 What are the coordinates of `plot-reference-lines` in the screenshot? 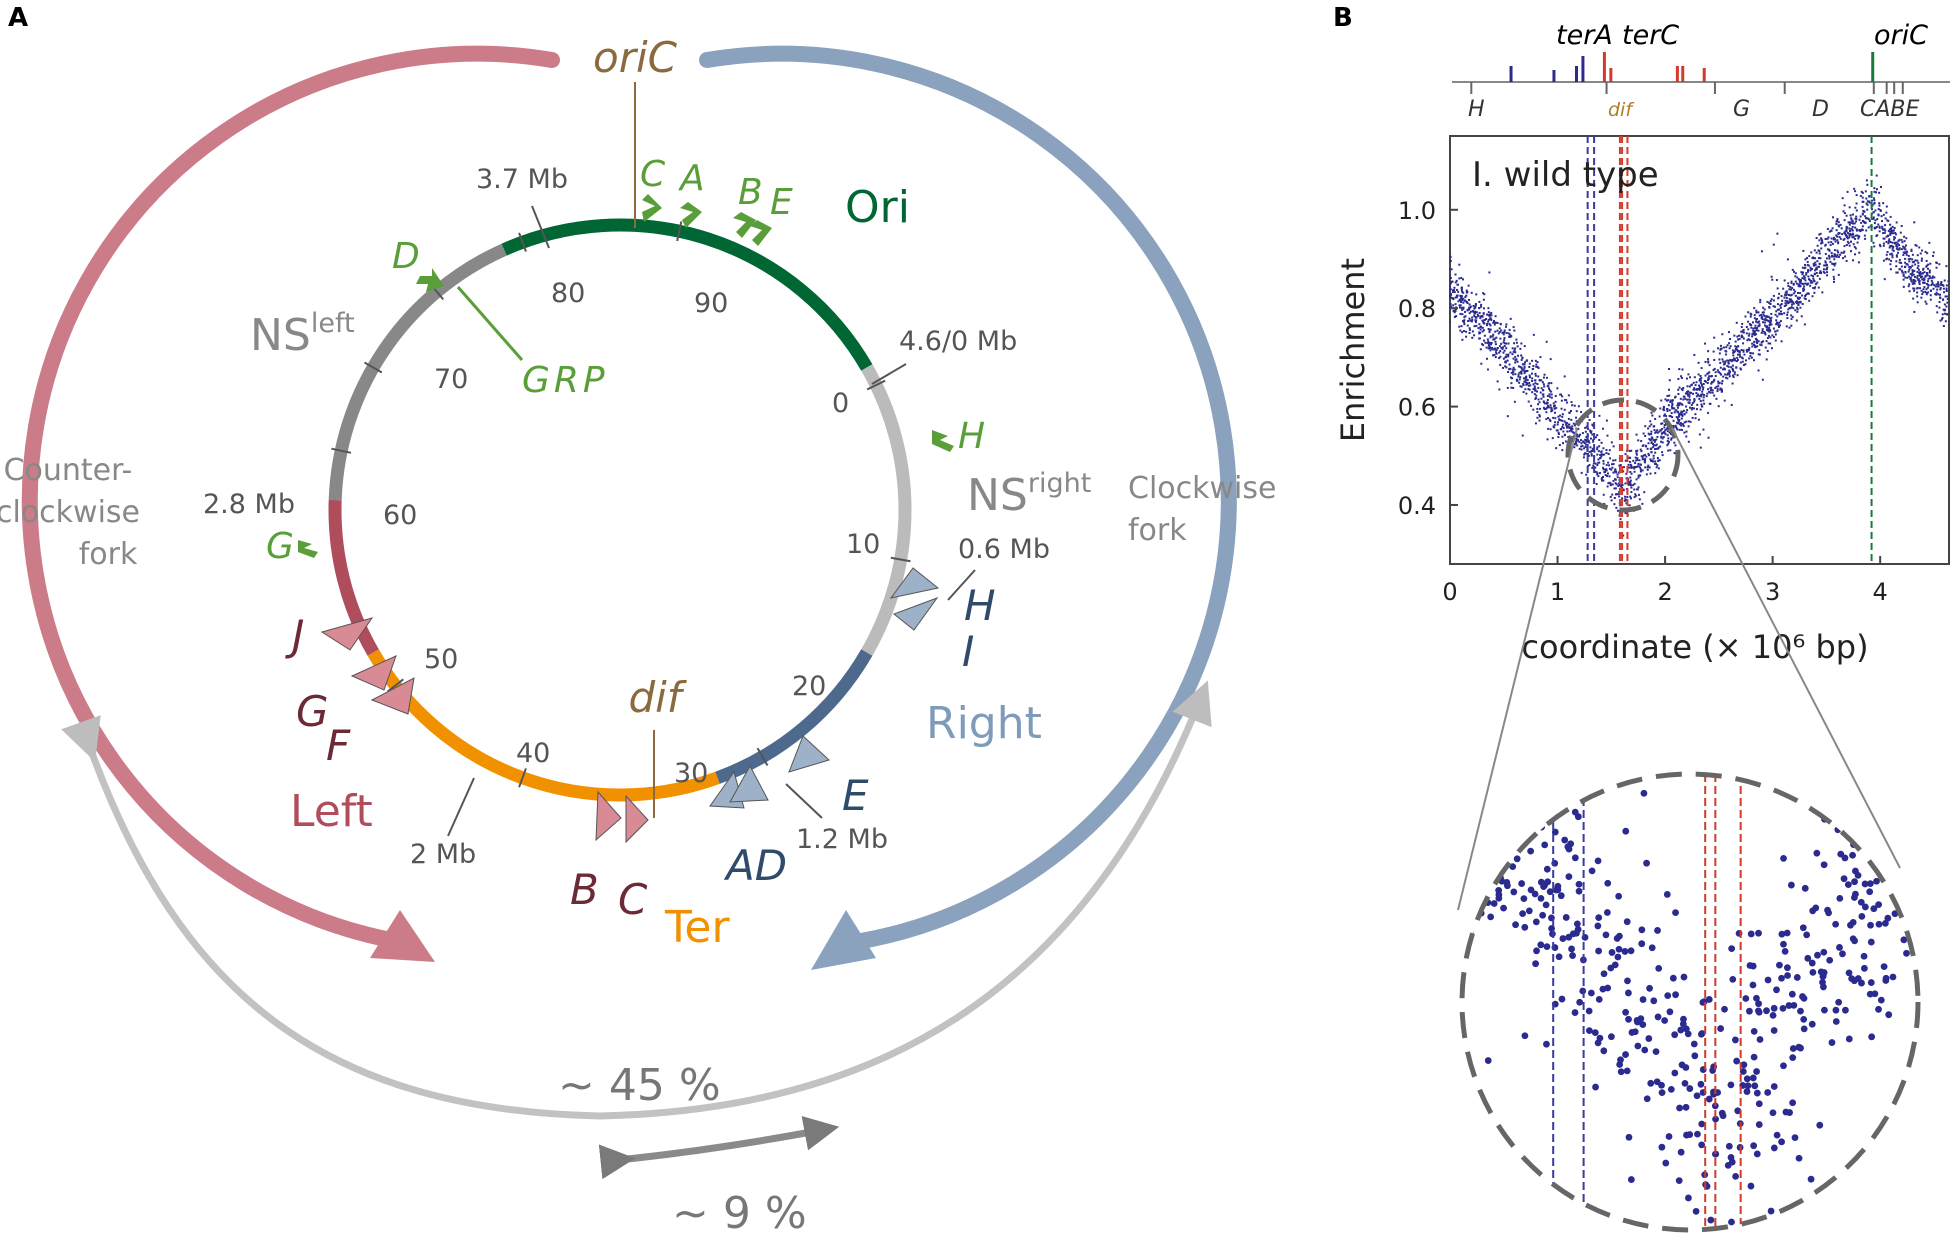 It's located at (1729, 350).